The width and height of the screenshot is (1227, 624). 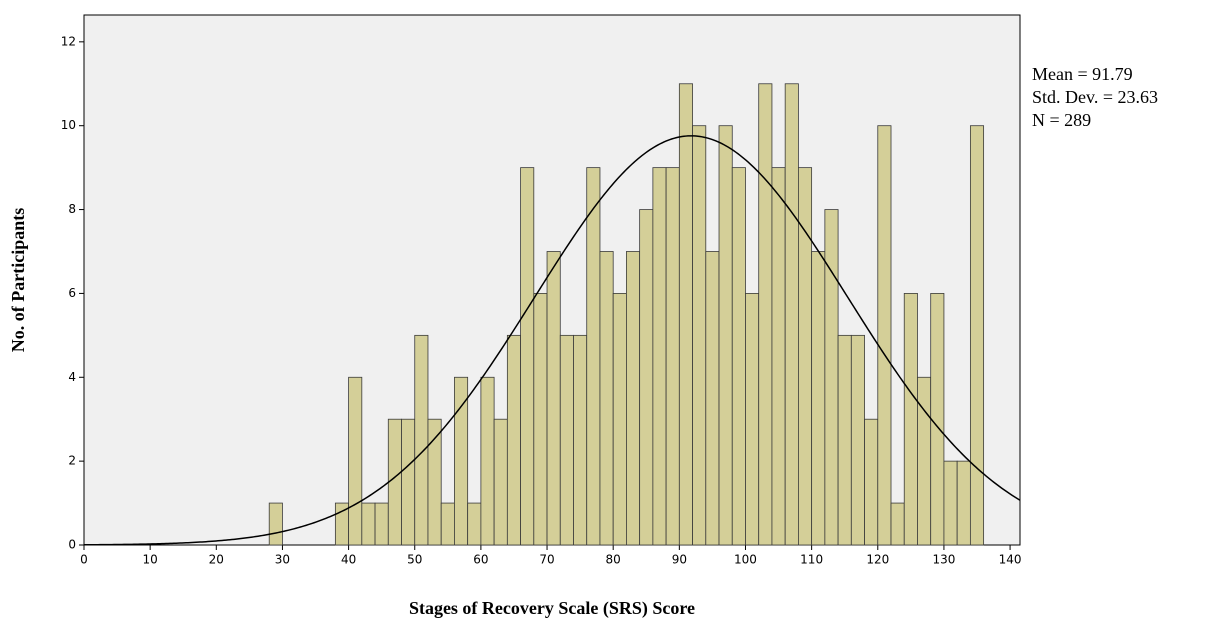 What do you see at coordinates (679, 560) in the screenshot?
I see `x-tick-label: 90` at bounding box center [679, 560].